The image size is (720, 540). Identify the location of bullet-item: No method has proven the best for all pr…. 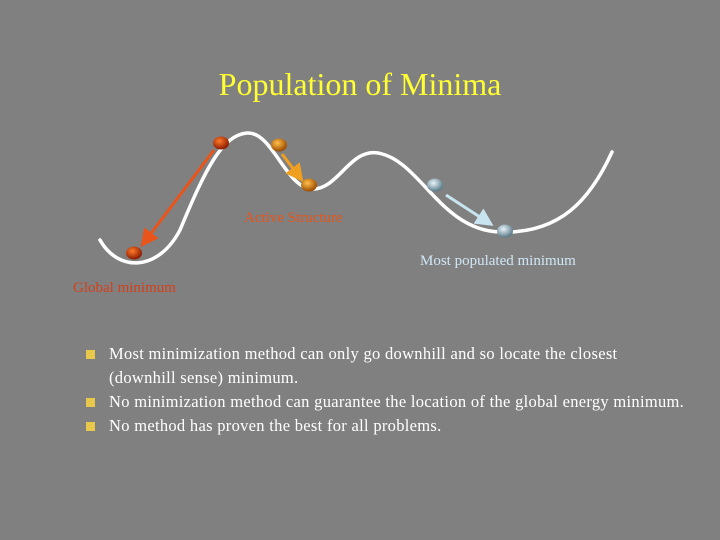
(386, 426).